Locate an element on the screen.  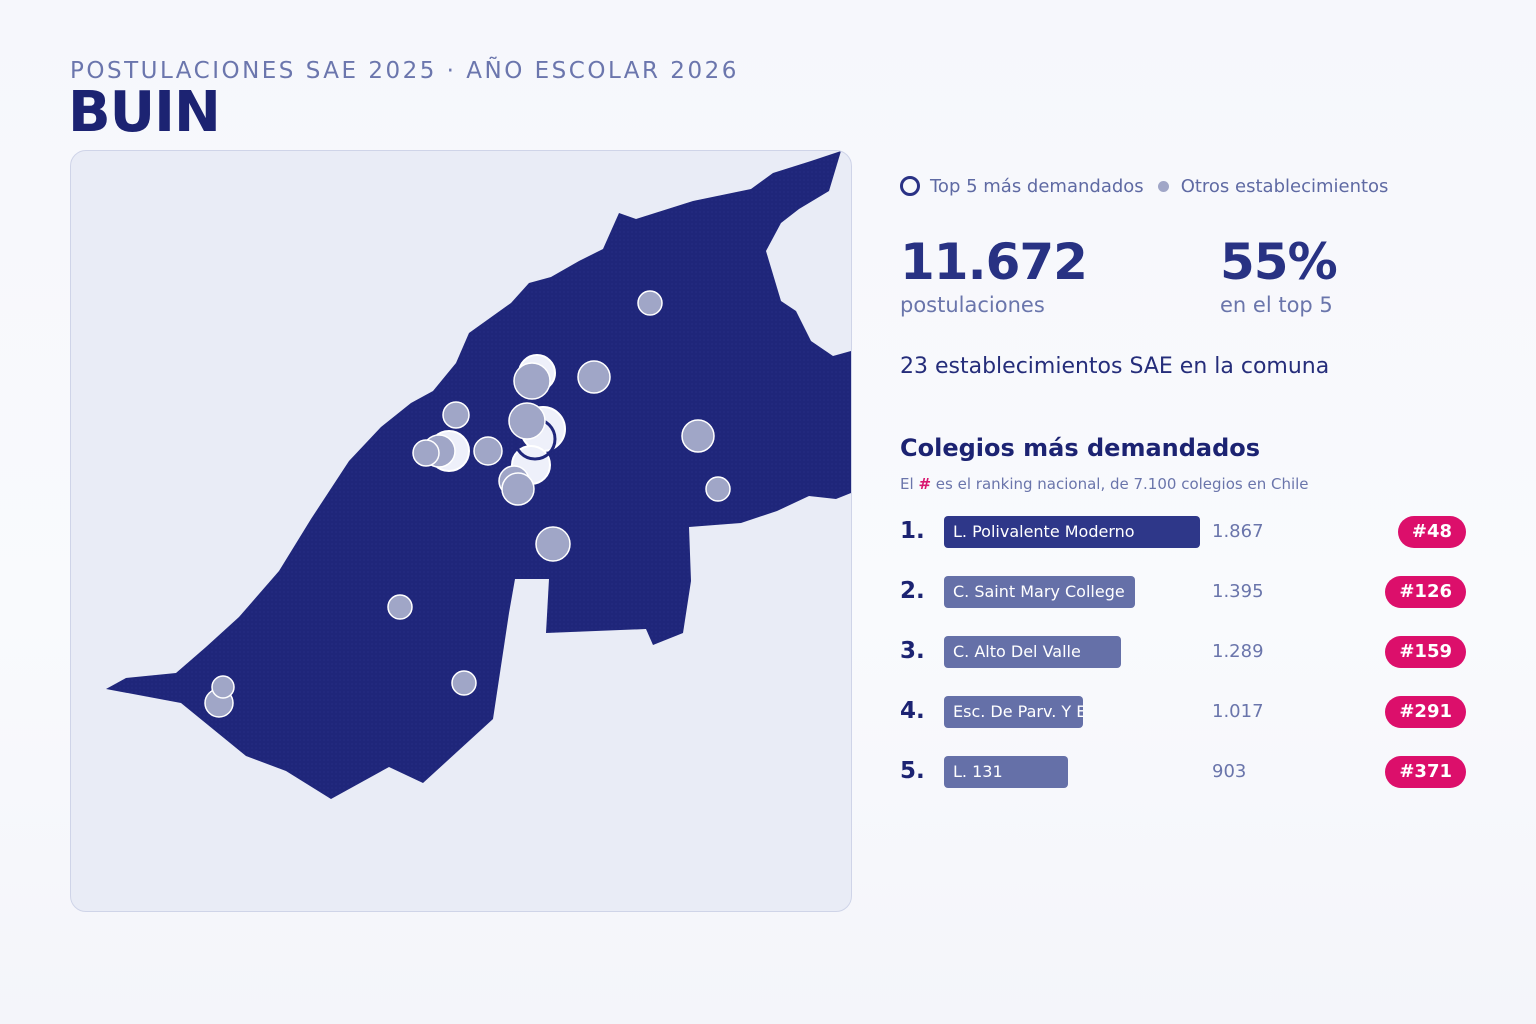
ranking-row: 4. Esc. De Parv. Y Esp. P 1.017 #291 is located at coordinates (1185, 713).